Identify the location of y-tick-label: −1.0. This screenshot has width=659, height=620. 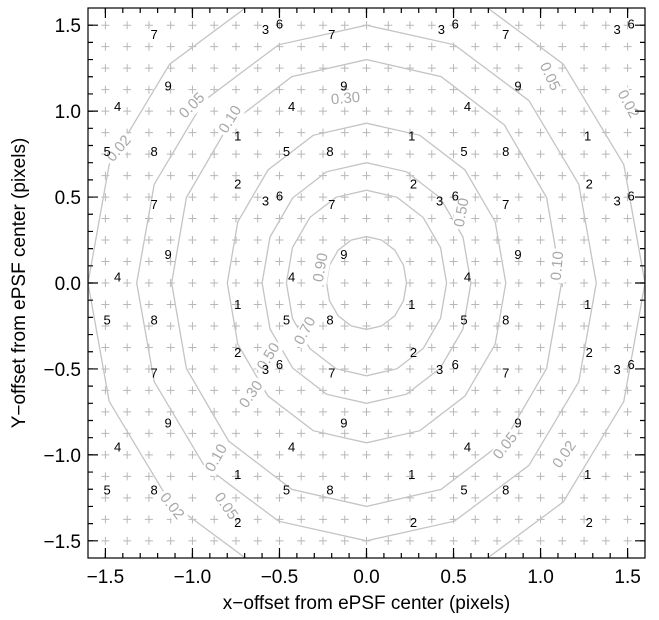
(62, 456).